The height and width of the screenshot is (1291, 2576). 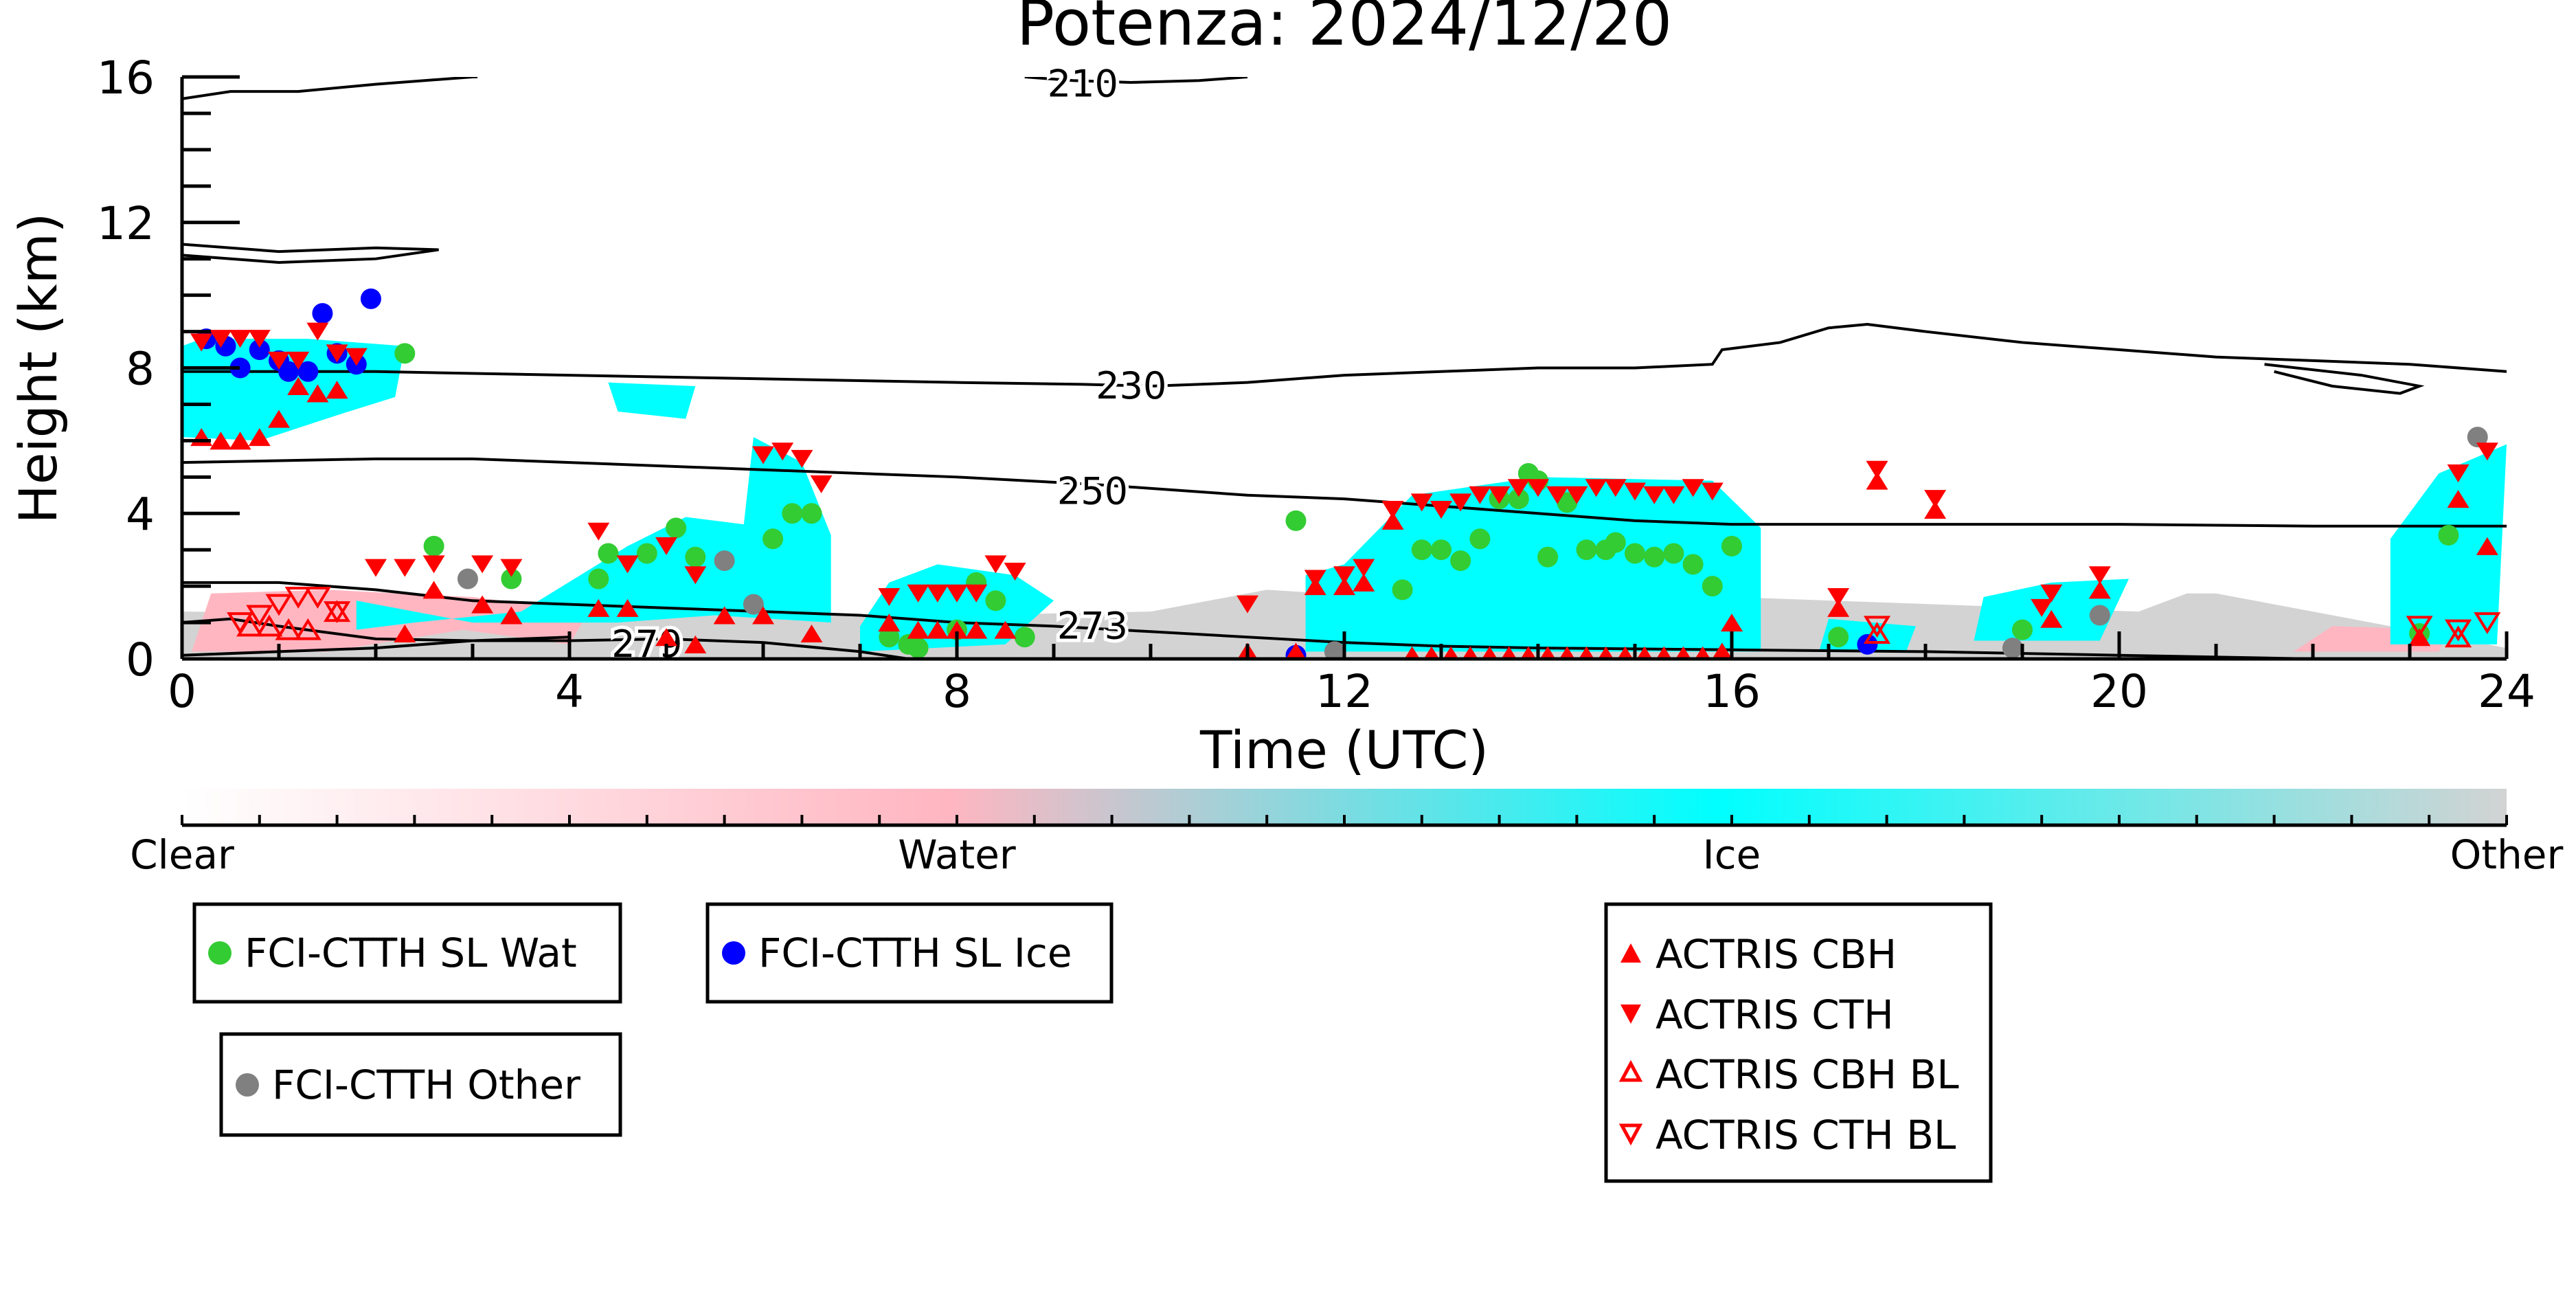 I want to click on legend-label-actris-cth-bl: ACTRIS CTH BL, so click(x=1806, y=1135).